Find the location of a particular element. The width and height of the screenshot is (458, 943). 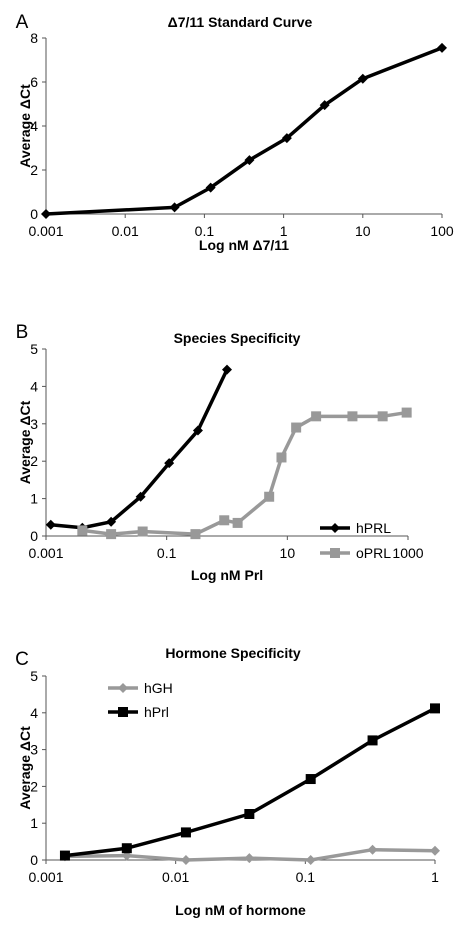

legend-label: hGH is located at coordinates (158, 688).